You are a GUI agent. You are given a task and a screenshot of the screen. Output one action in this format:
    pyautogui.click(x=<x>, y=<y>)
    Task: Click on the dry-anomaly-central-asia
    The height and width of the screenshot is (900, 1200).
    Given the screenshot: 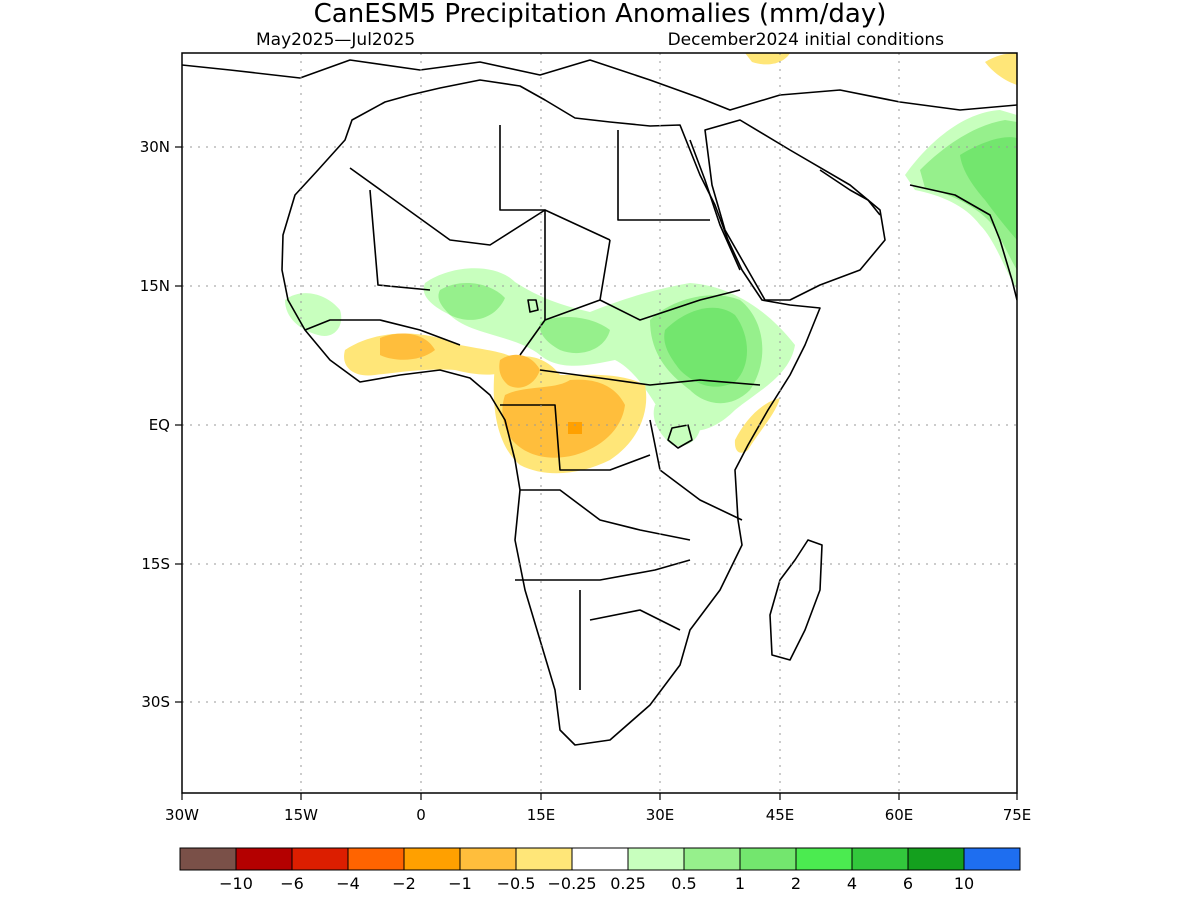 What is the action you would take?
    pyautogui.click(x=1001, y=69)
    